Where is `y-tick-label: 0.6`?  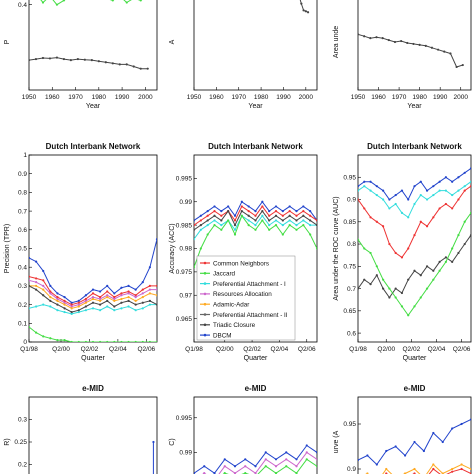
y-tick-label: 0.6 is located at coordinates (22, 230).